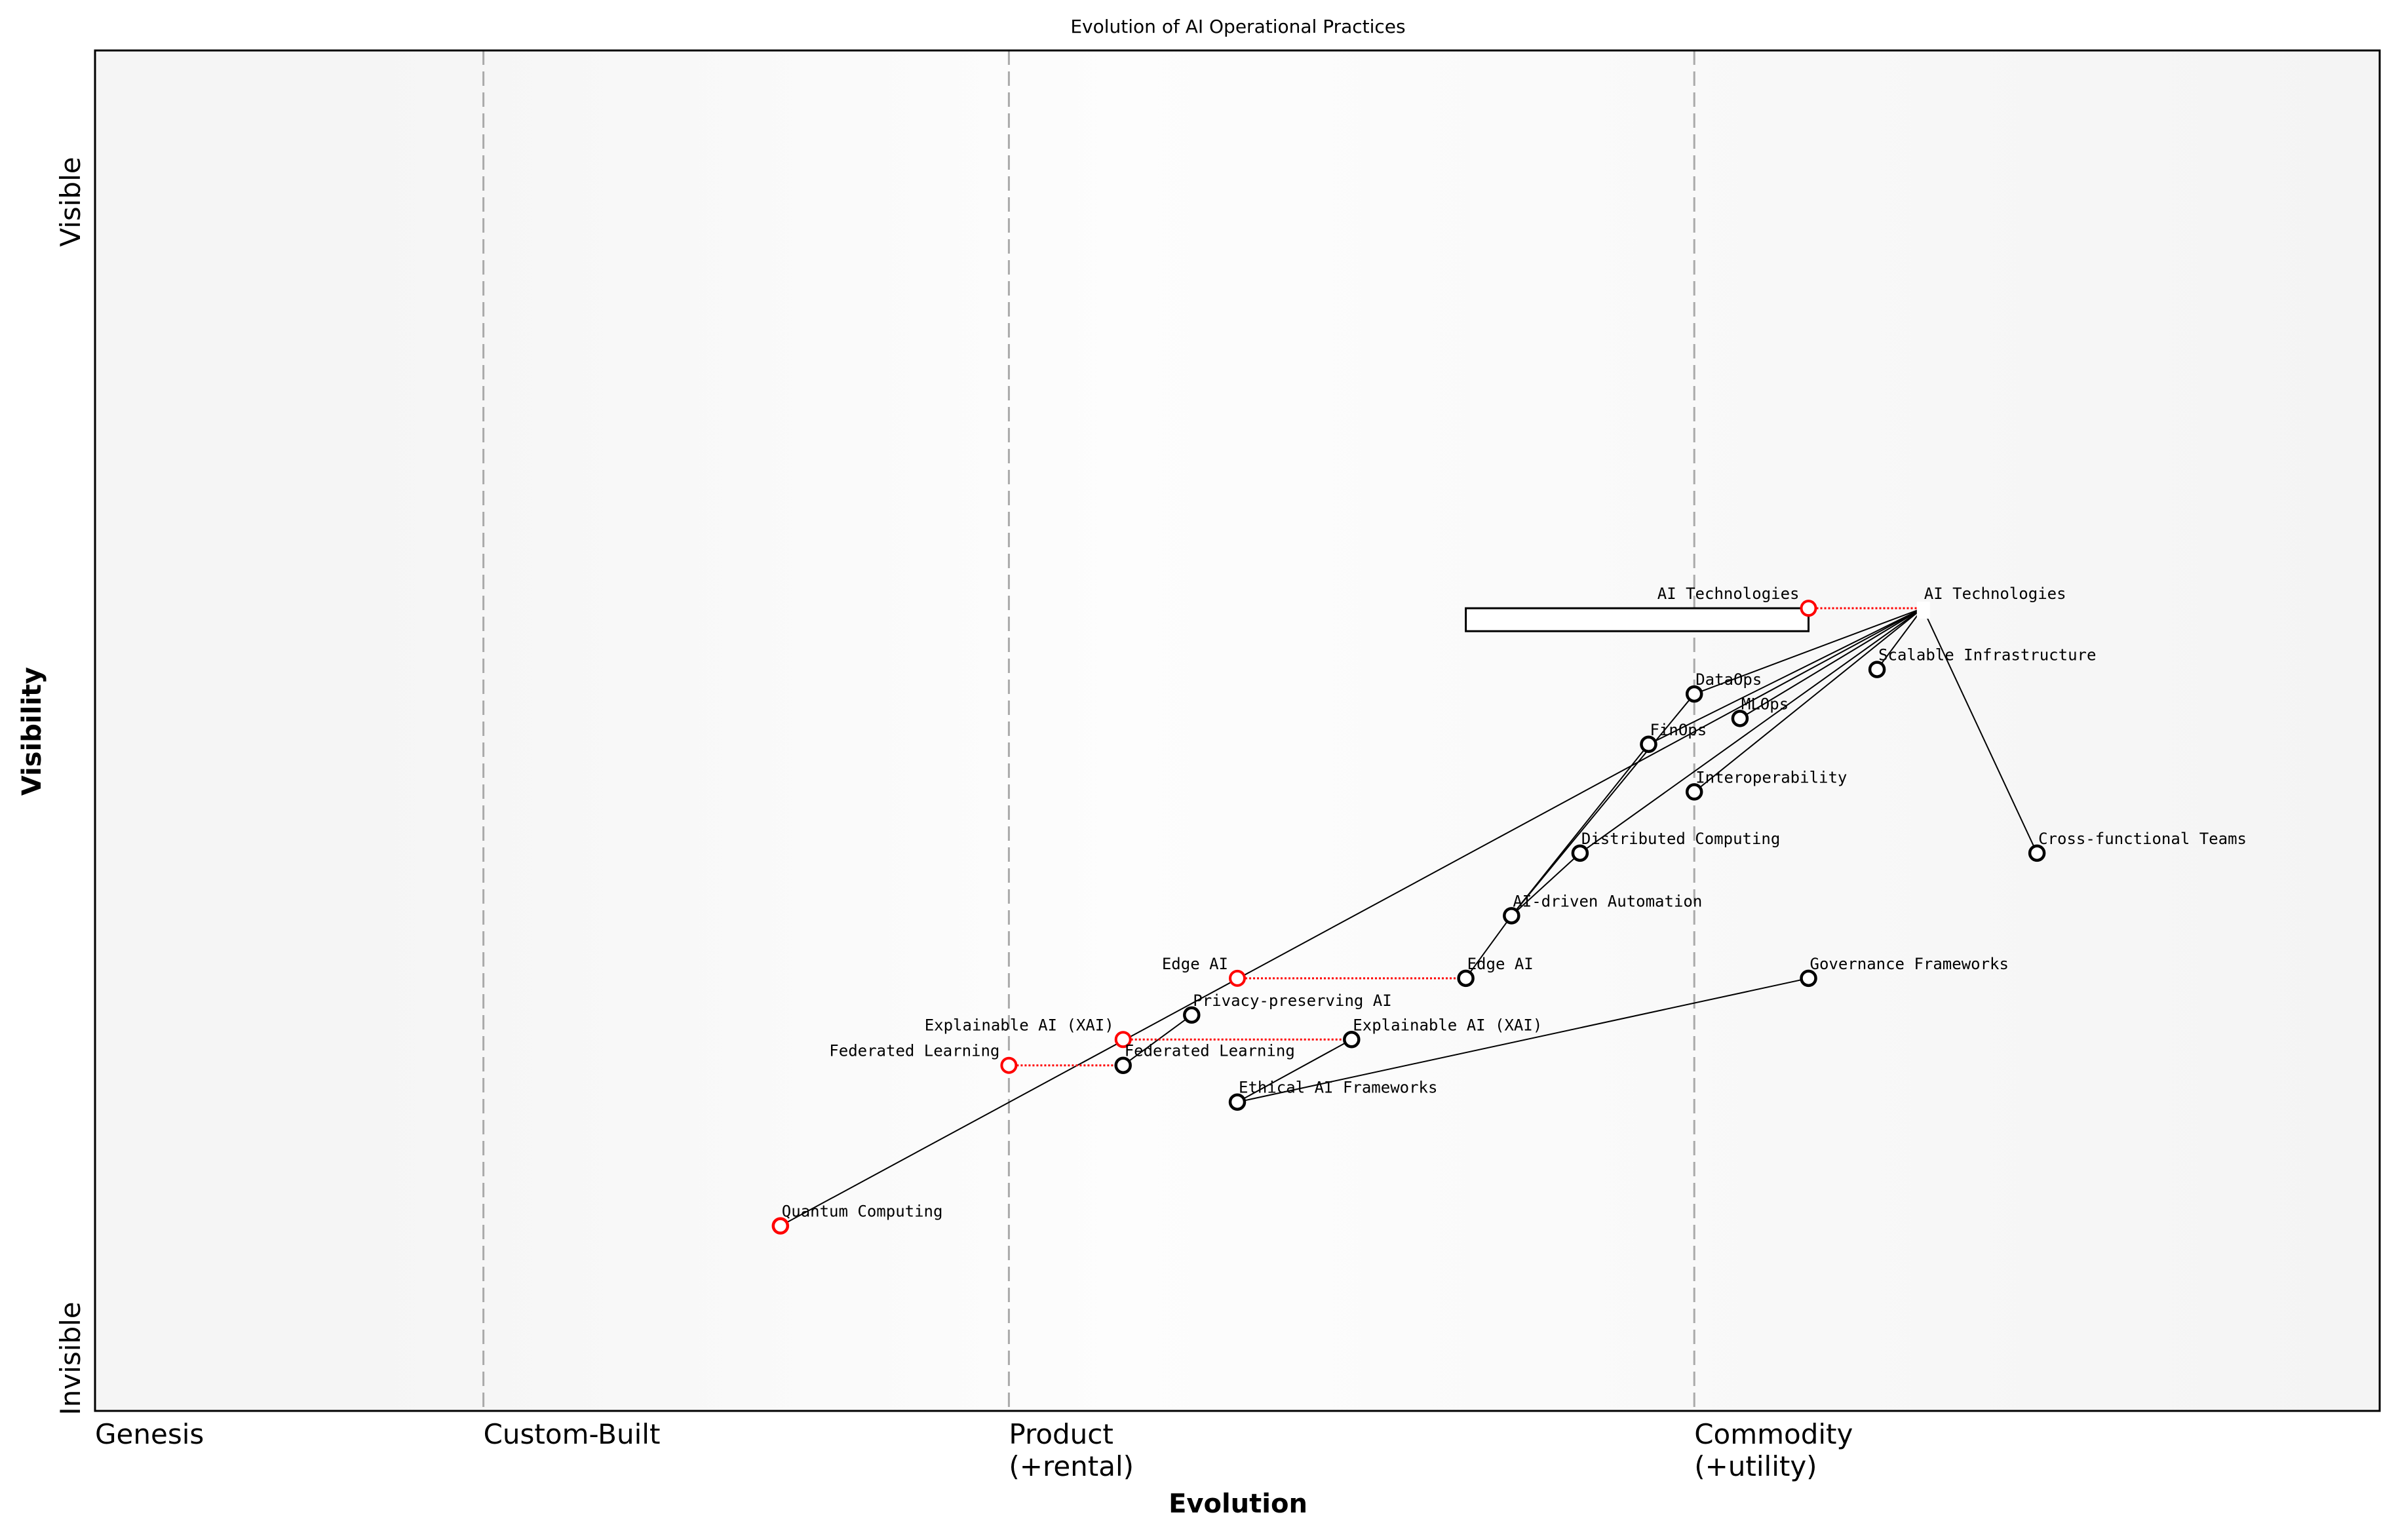 The image size is (2400, 1540). What do you see at coordinates (1237, 26) in the screenshot?
I see `chart-title: Evolution of AI Operational Practices` at bounding box center [1237, 26].